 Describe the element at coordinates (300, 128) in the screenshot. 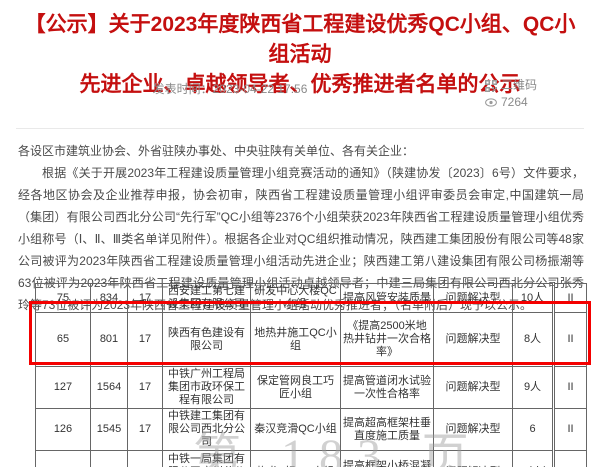

I see `header-divider` at that location.